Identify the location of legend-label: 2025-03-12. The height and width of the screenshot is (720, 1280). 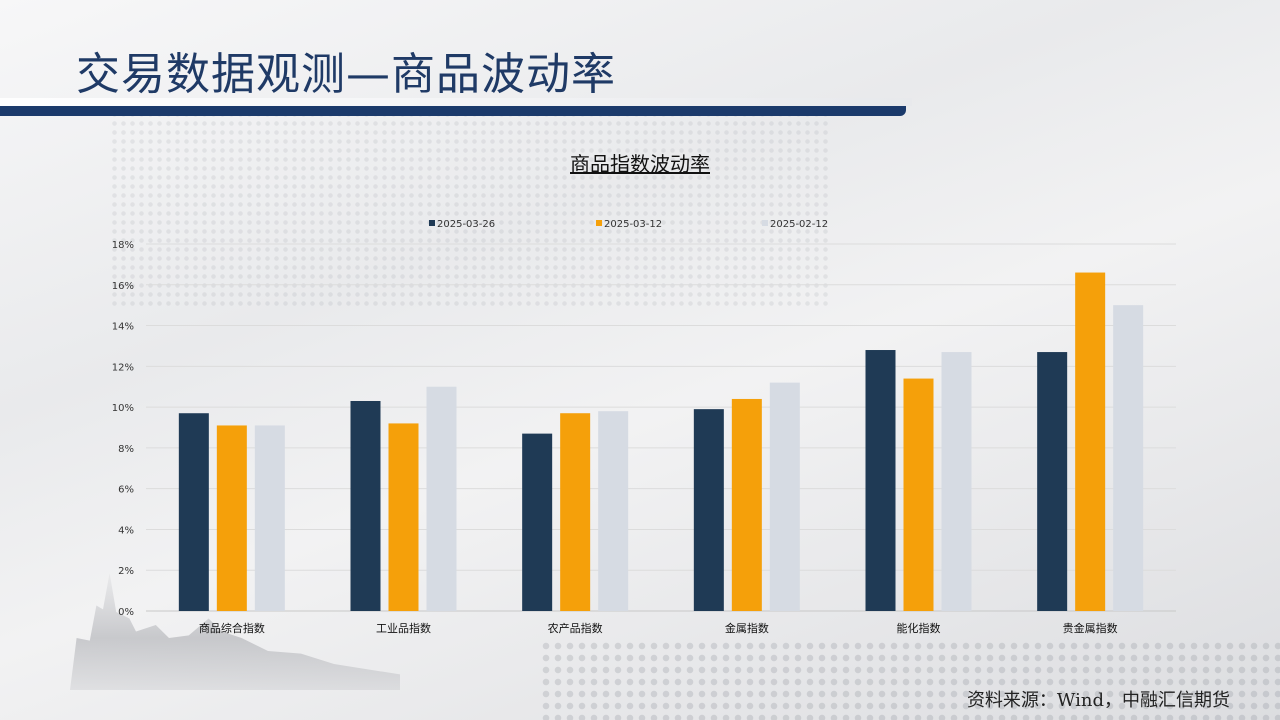
(633, 224).